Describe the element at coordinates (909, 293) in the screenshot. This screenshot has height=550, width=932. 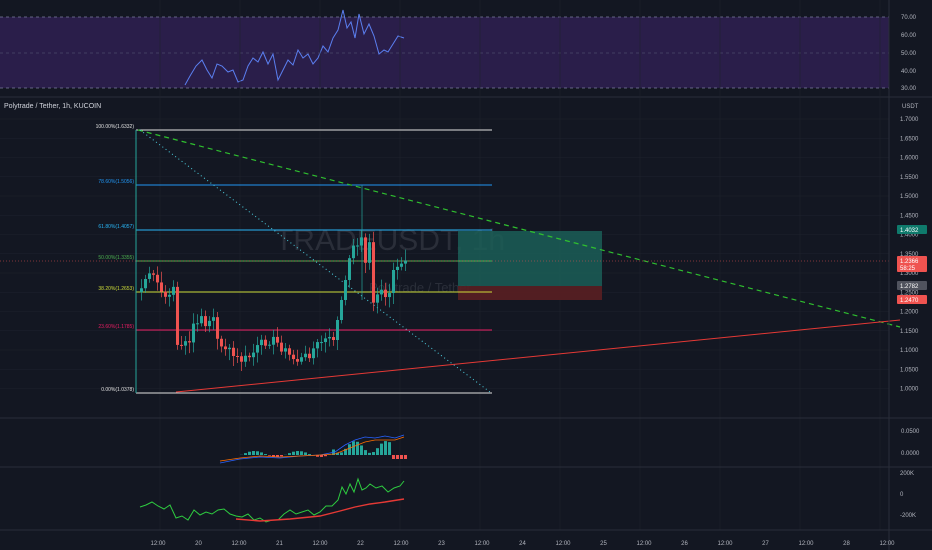
I see `price-axis-label: 1.2500` at that location.